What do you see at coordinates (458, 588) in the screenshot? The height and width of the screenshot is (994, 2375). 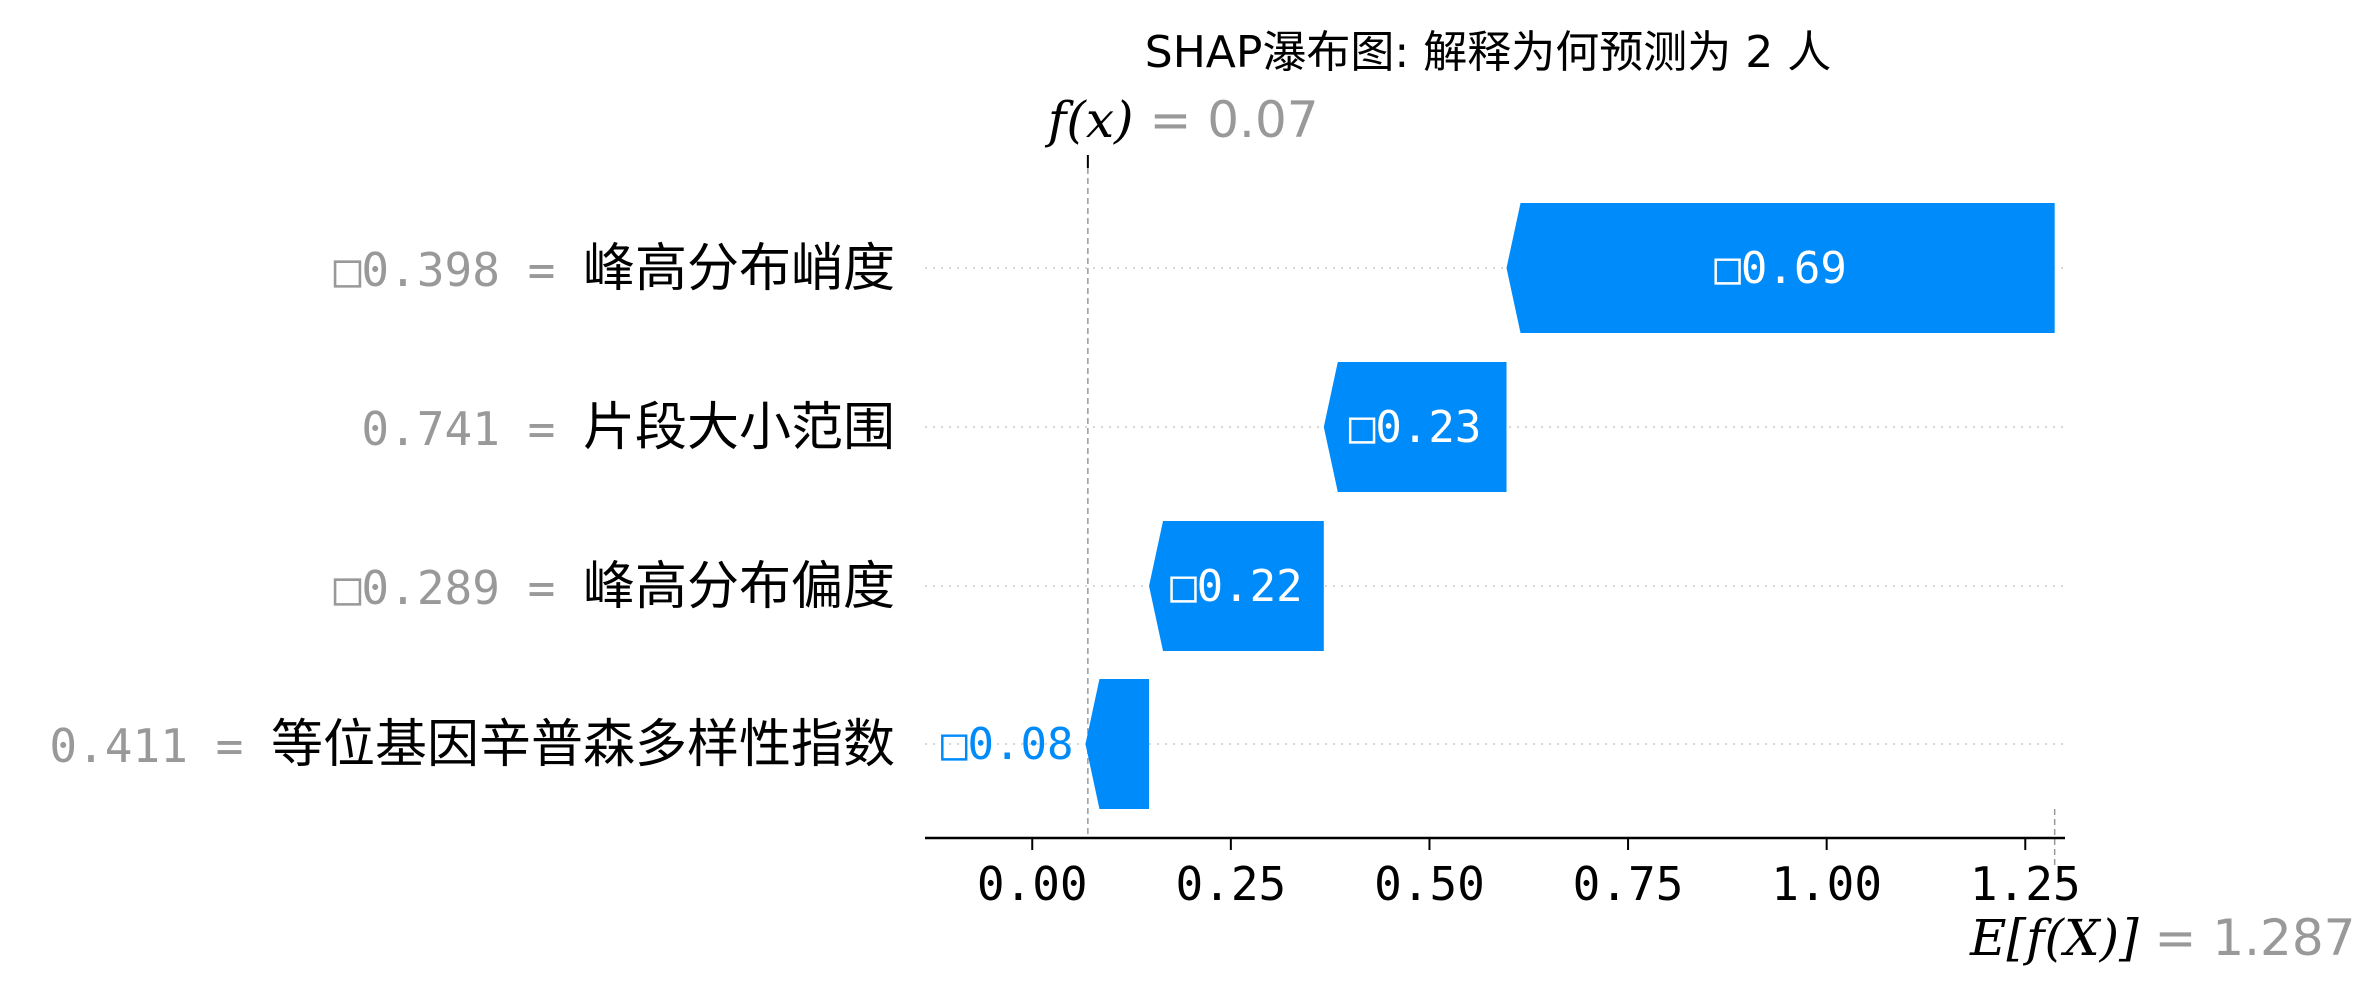 I see `feature-value-2: □0.289 =` at bounding box center [458, 588].